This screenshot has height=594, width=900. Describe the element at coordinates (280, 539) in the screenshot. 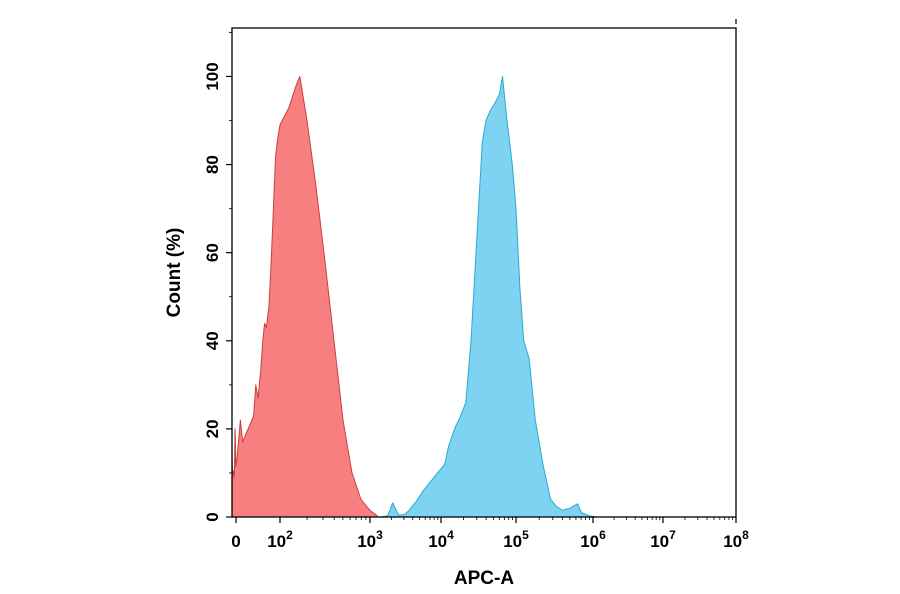

I see `x-tick-label: 10²` at that location.